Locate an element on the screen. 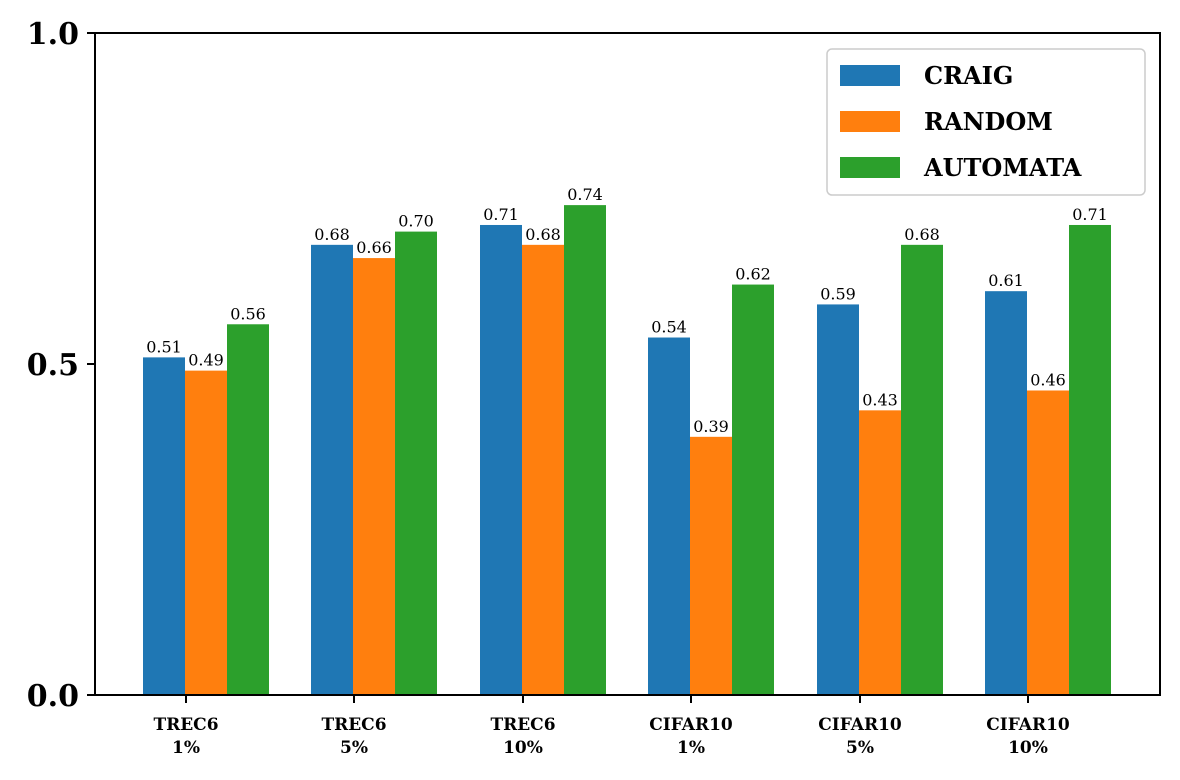 Image resolution: width=1180 pixels, height=780 pixels. y-tick-label: 0.5 is located at coordinates (53, 365).